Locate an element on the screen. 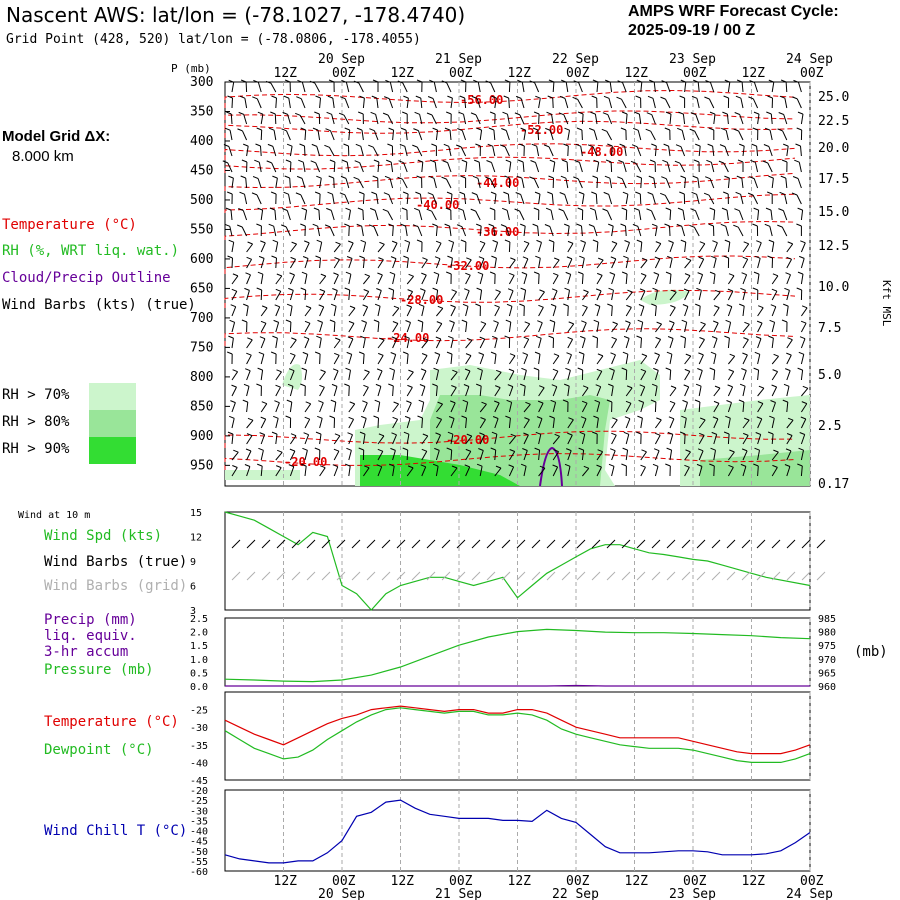 This screenshot has height=900, width=900. isotherm-line is located at coordinates (510, 151).